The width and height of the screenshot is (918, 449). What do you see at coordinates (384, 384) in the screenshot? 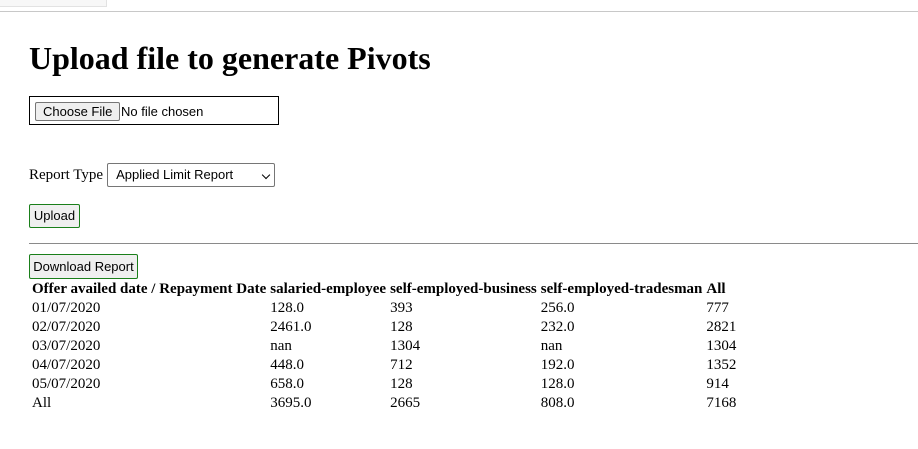
I see `table-row: 05/07/2020 658.0 128 128.0 914` at bounding box center [384, 384].